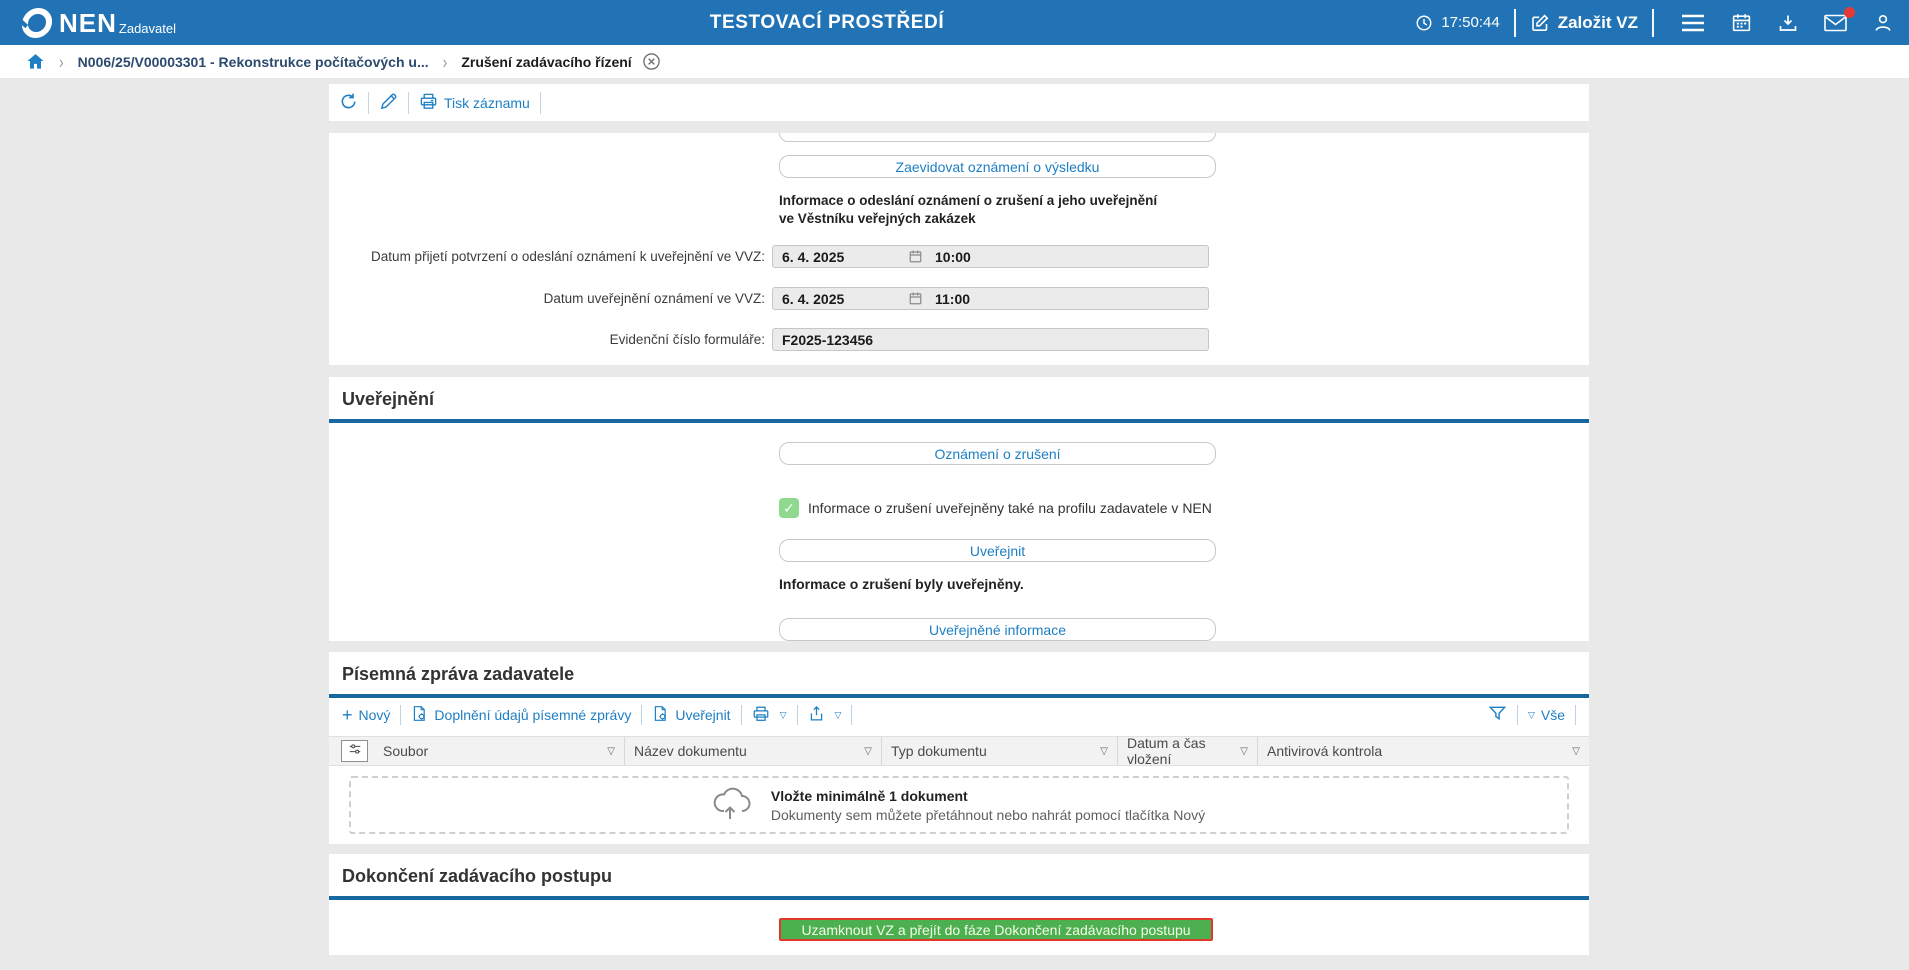 This screenshot has width=1909, height=970. What do you see at coordinates (990, 339) in the screenshot?
I see `form-number-input: F2025-123456` at bounding box center [990, 339].